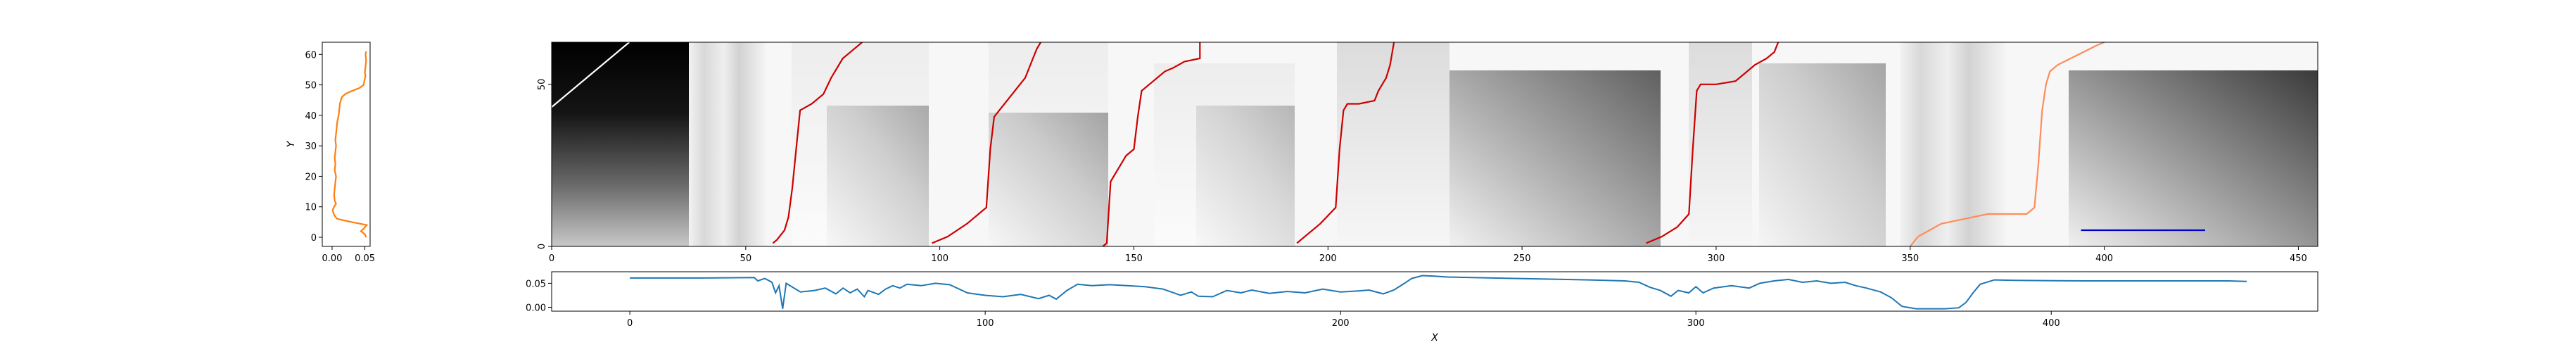  I want to click on bottom-x-tick-label: 300, so click(1696, 323).